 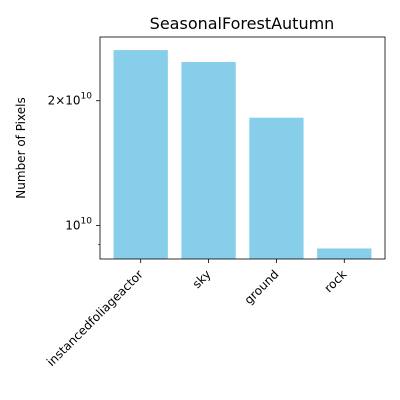 What do you see at coordinates (78, 224) in the screenshot?
I see `y-tick-label: 1010` at bounding box center [78, 224].